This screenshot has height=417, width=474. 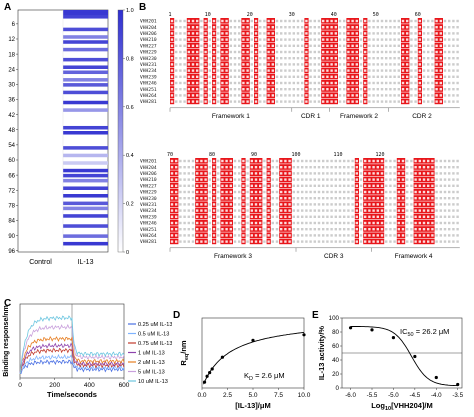 What do you see at coordinates (337, 155) in the screenshot?
I see `ruler-label: 110` at bounding box center [337, 155].